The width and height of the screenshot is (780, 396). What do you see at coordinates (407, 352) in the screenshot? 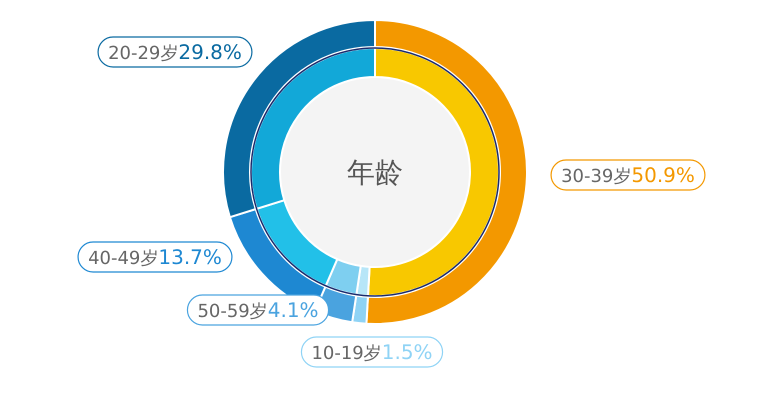
I see `data-label: 1.5%` at bounding box center [407, 352].